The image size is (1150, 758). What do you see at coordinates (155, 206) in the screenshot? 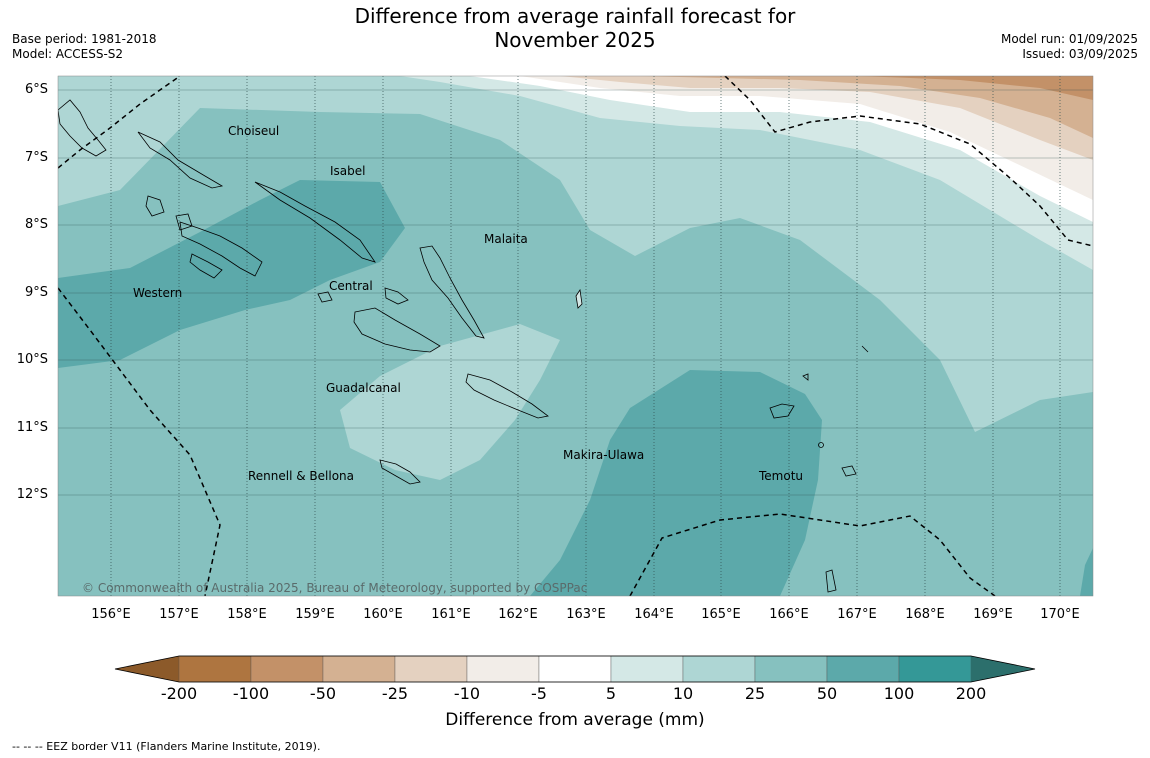
I see `vella-lavella-outline` at bounding box center [155, 206].